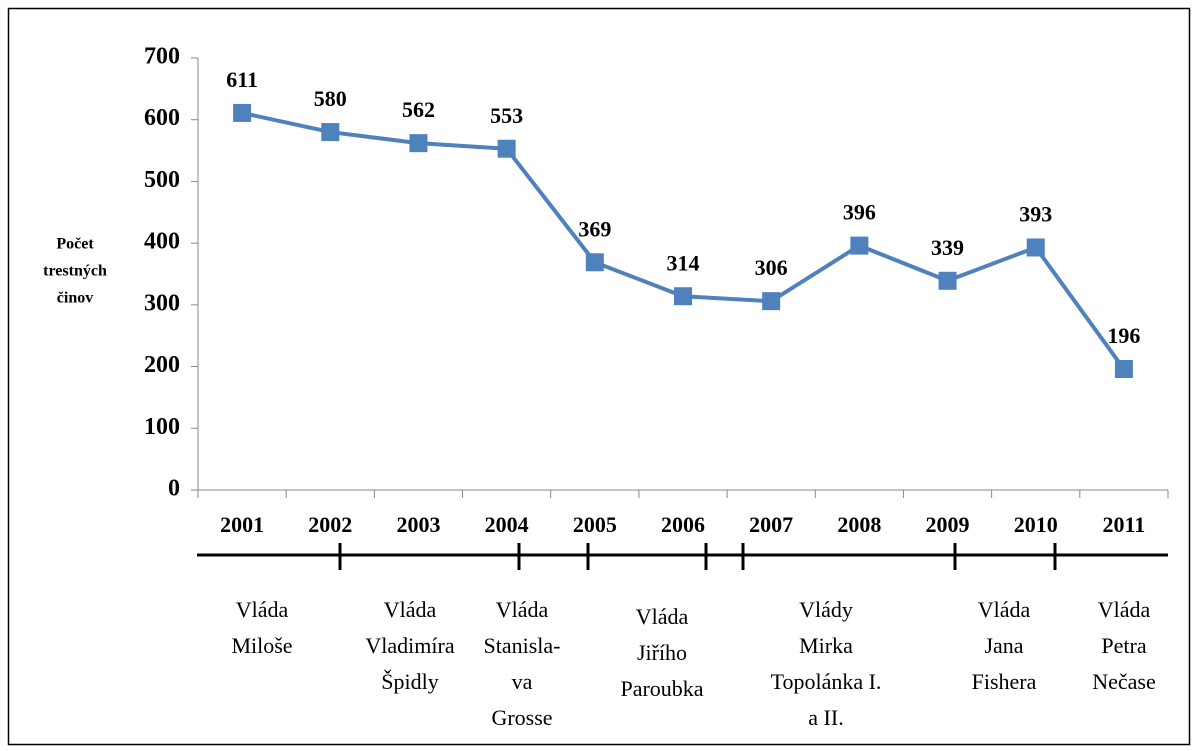  I want to click on y-tick-label: 100, so click(162, 427).